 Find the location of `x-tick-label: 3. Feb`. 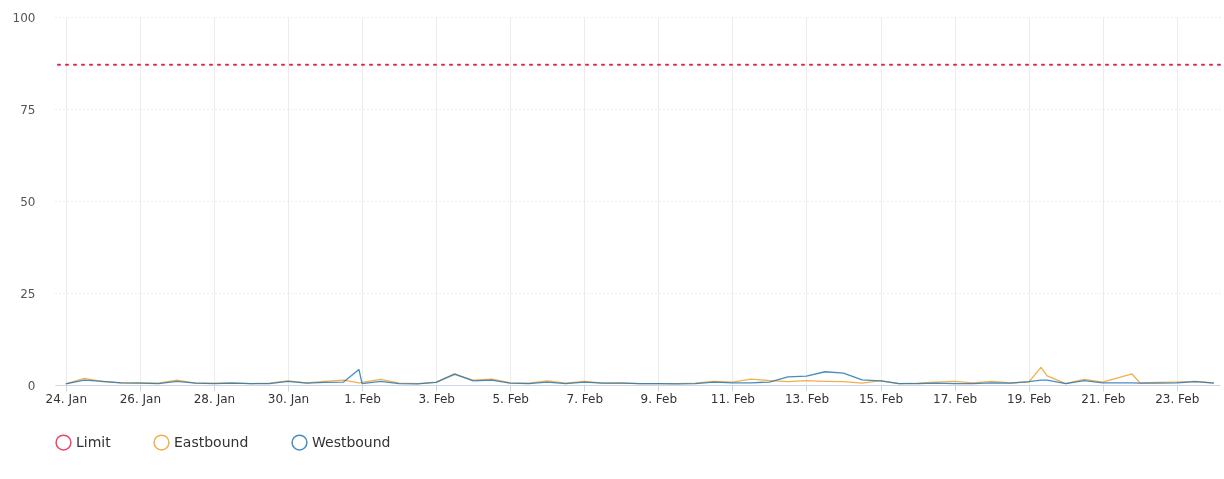

x-tick-label: 3. Feb is located at coordinates (436, 398).